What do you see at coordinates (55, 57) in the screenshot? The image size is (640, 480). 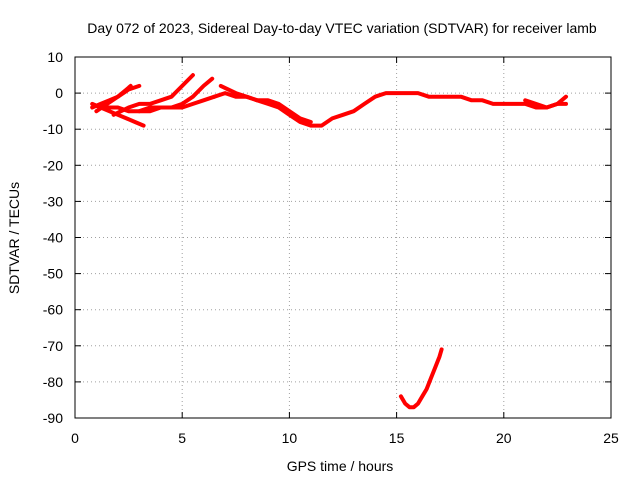 I see `y-tick-label: 10` at bounding box center [55, 57].